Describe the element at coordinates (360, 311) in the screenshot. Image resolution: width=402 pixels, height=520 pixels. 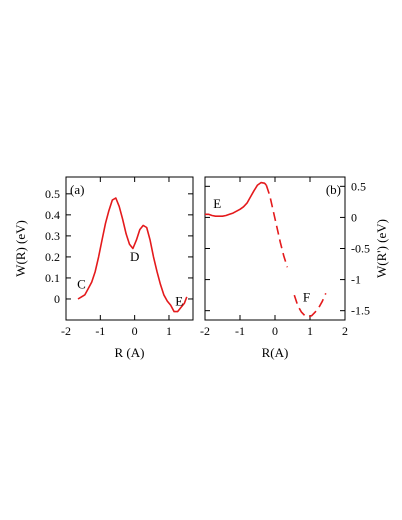
I see `y-tick-label: -1.5` at that location.